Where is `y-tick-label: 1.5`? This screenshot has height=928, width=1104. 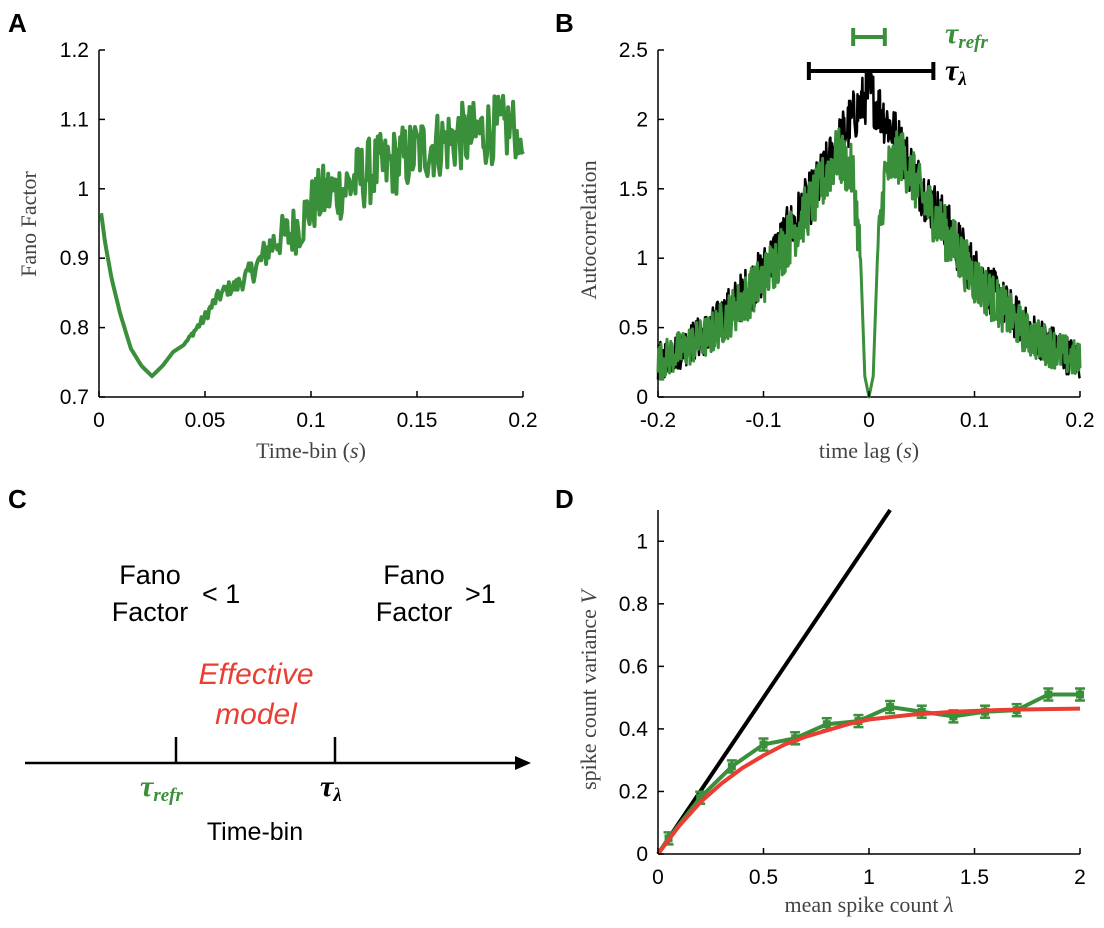
y-tick-label: 1.5 is located at coordinates (633, 189).